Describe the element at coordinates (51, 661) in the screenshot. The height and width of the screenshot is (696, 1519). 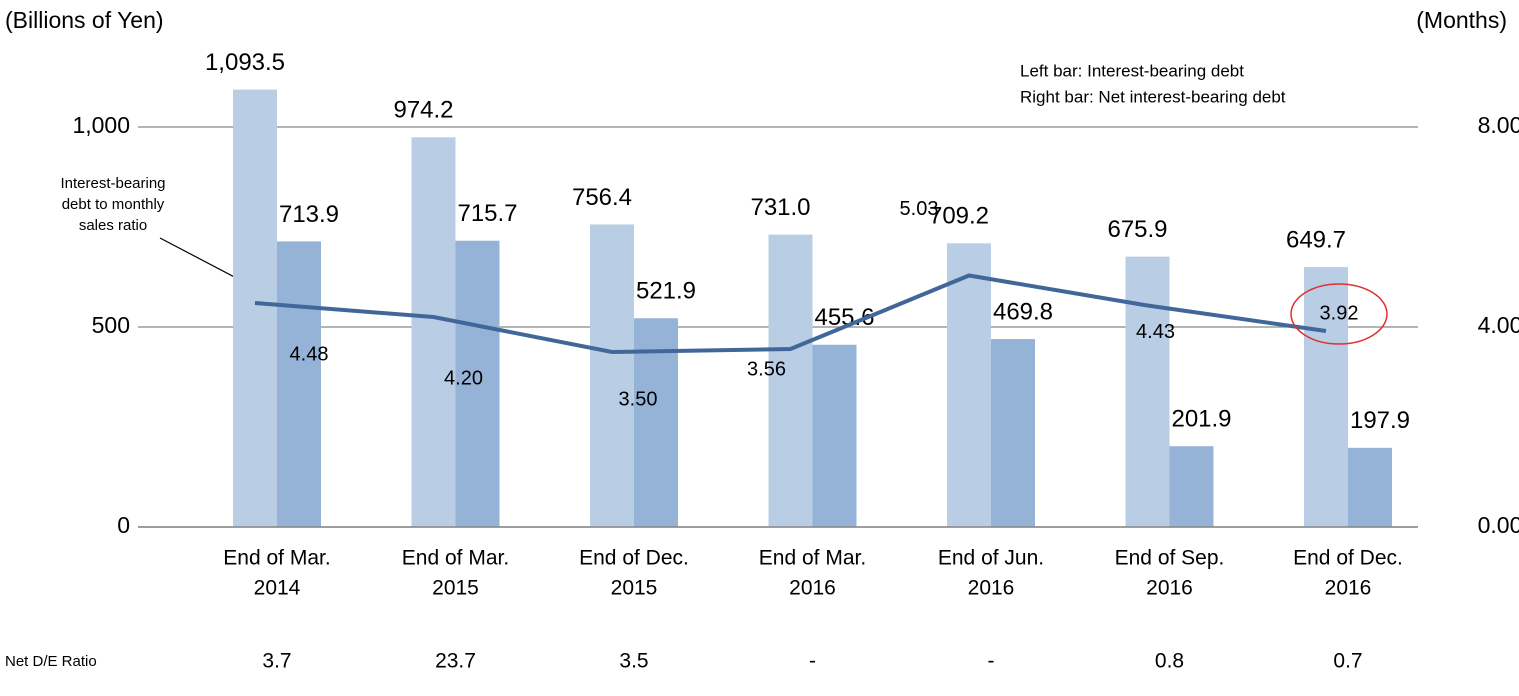
I see `row-label: Net D/E Ratio` at that location.